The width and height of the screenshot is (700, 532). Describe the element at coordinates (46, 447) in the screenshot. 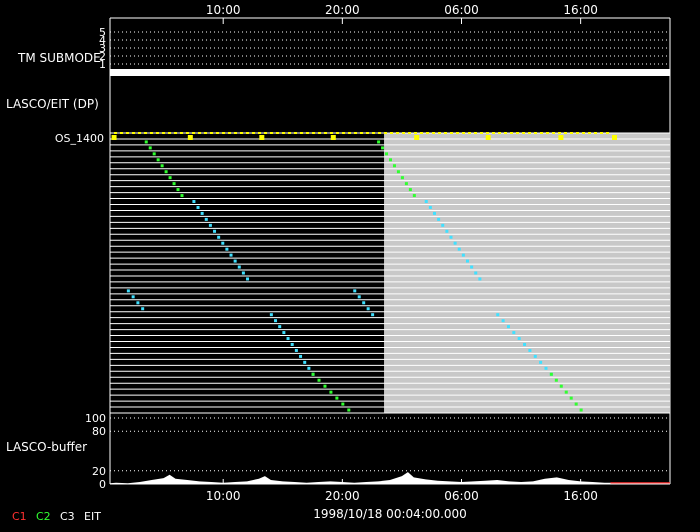

I see `lasco-buffer-label: LASCO-buffer` at that location.